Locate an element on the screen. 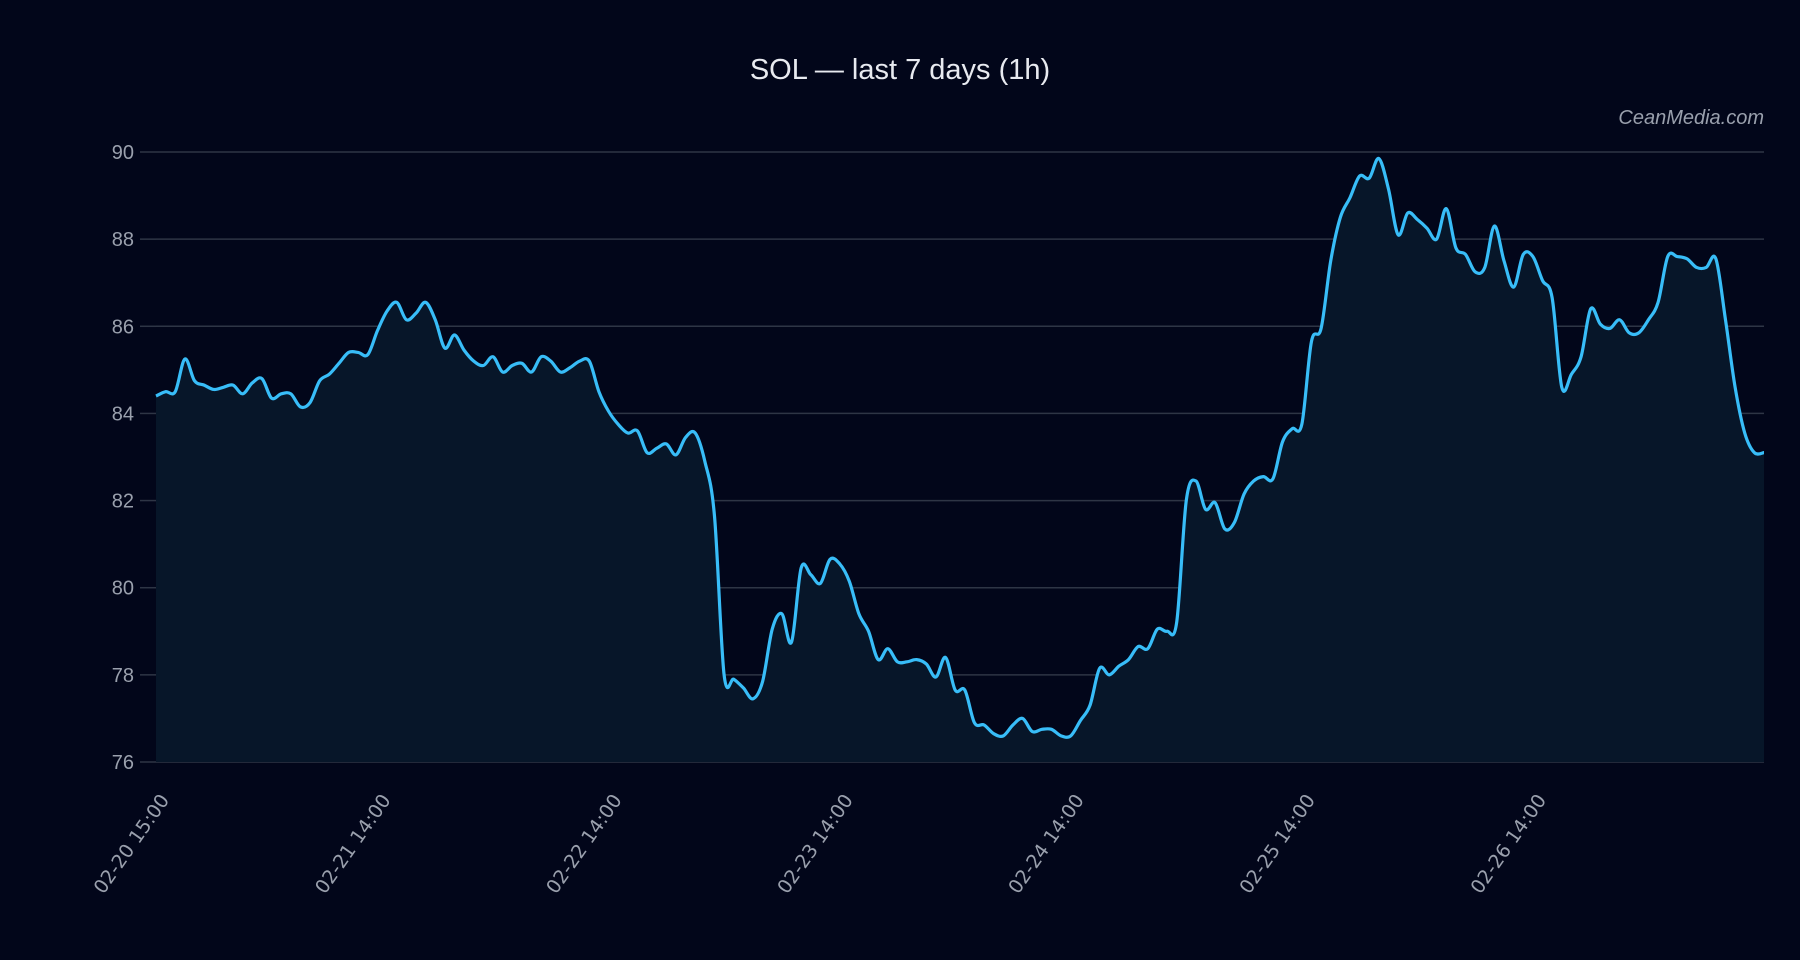 This screenshot has width=1800, height=960. y-tick-label: 78 is located at coordinates (123, 676).